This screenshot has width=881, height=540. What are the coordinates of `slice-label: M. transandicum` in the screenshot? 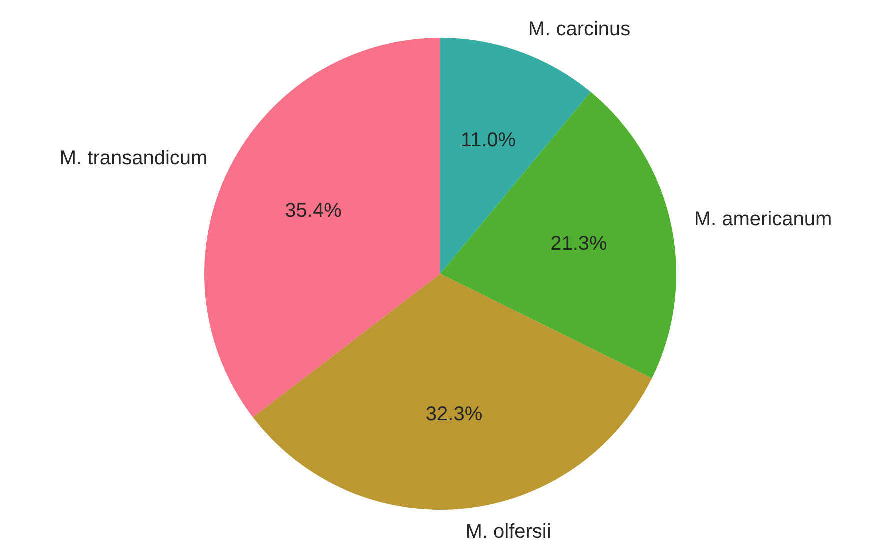 It's located at (134, 159).